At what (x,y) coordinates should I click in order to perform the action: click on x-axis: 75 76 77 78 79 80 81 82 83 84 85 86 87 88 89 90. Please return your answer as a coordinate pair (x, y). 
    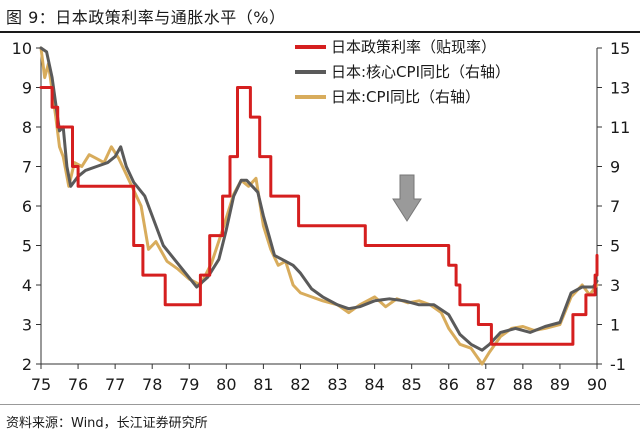
    Looking at the image, I should click on (319, 378).